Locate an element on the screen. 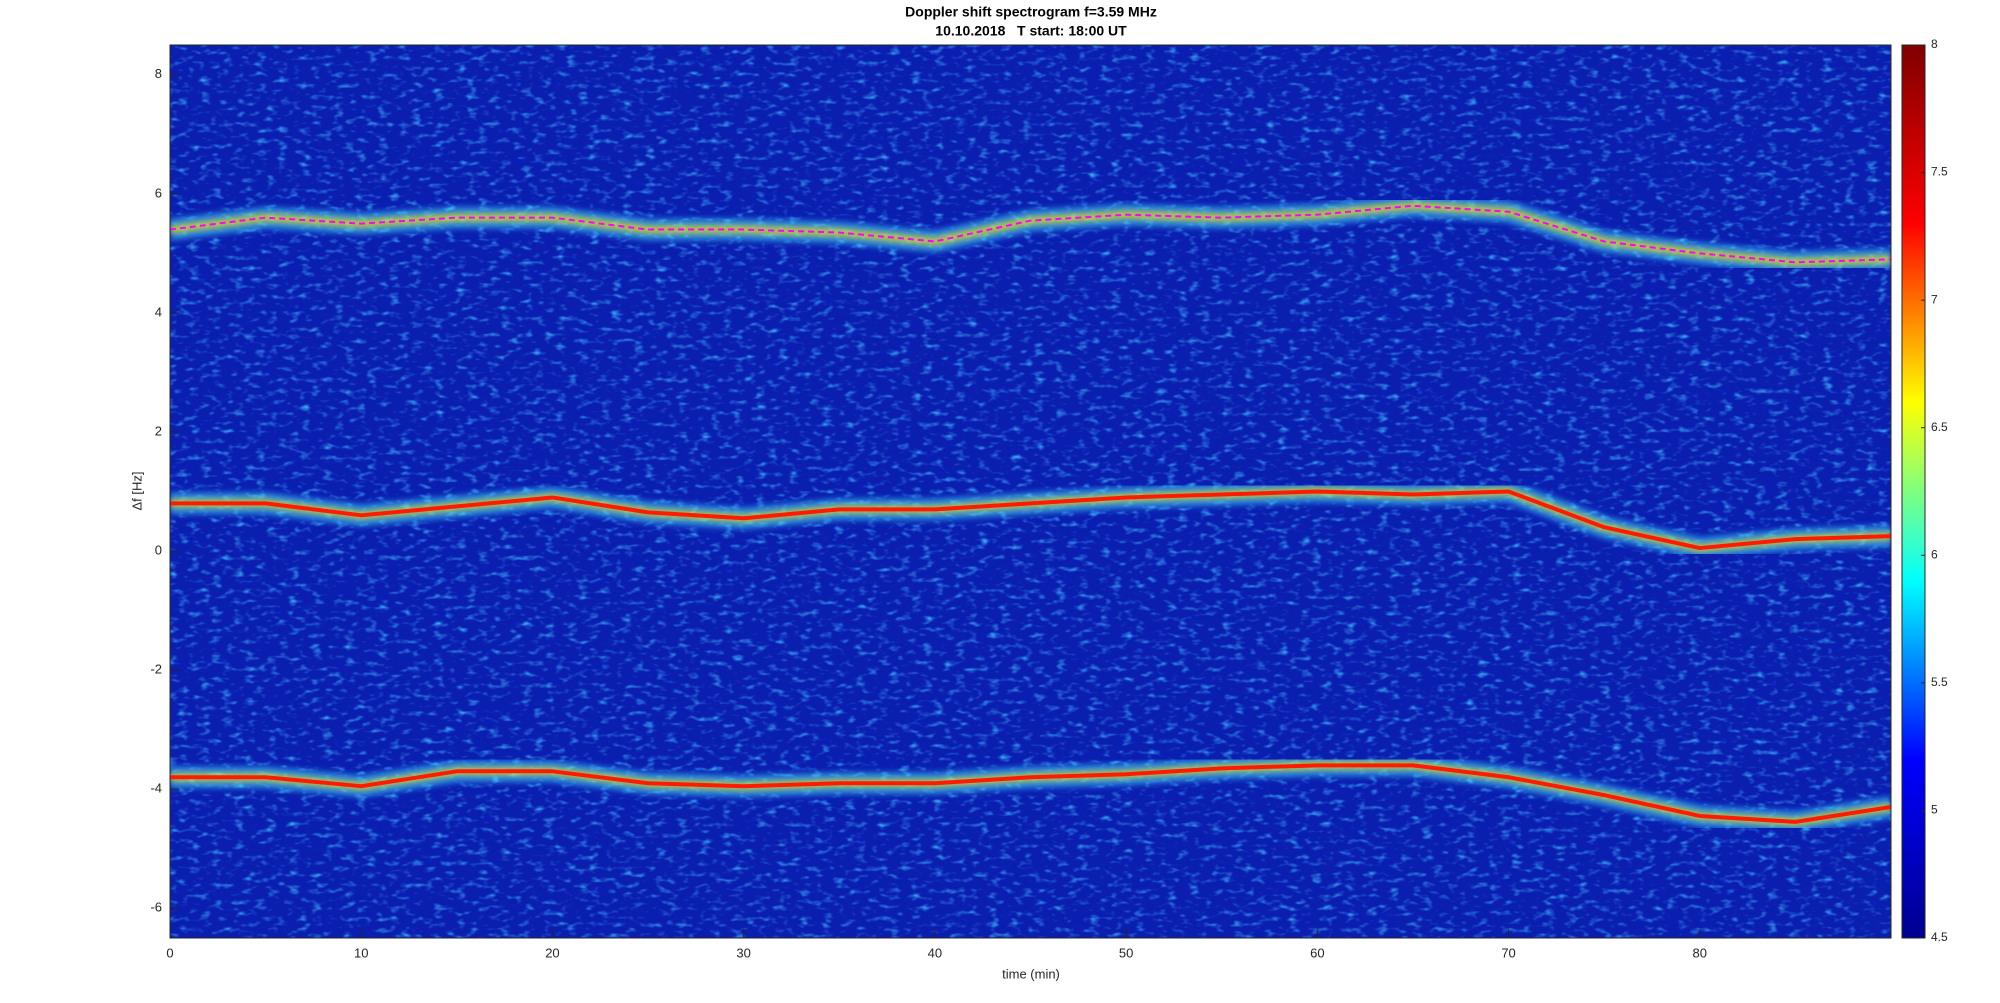  y-tick-label: 6 is located at coordinates (158, 192).